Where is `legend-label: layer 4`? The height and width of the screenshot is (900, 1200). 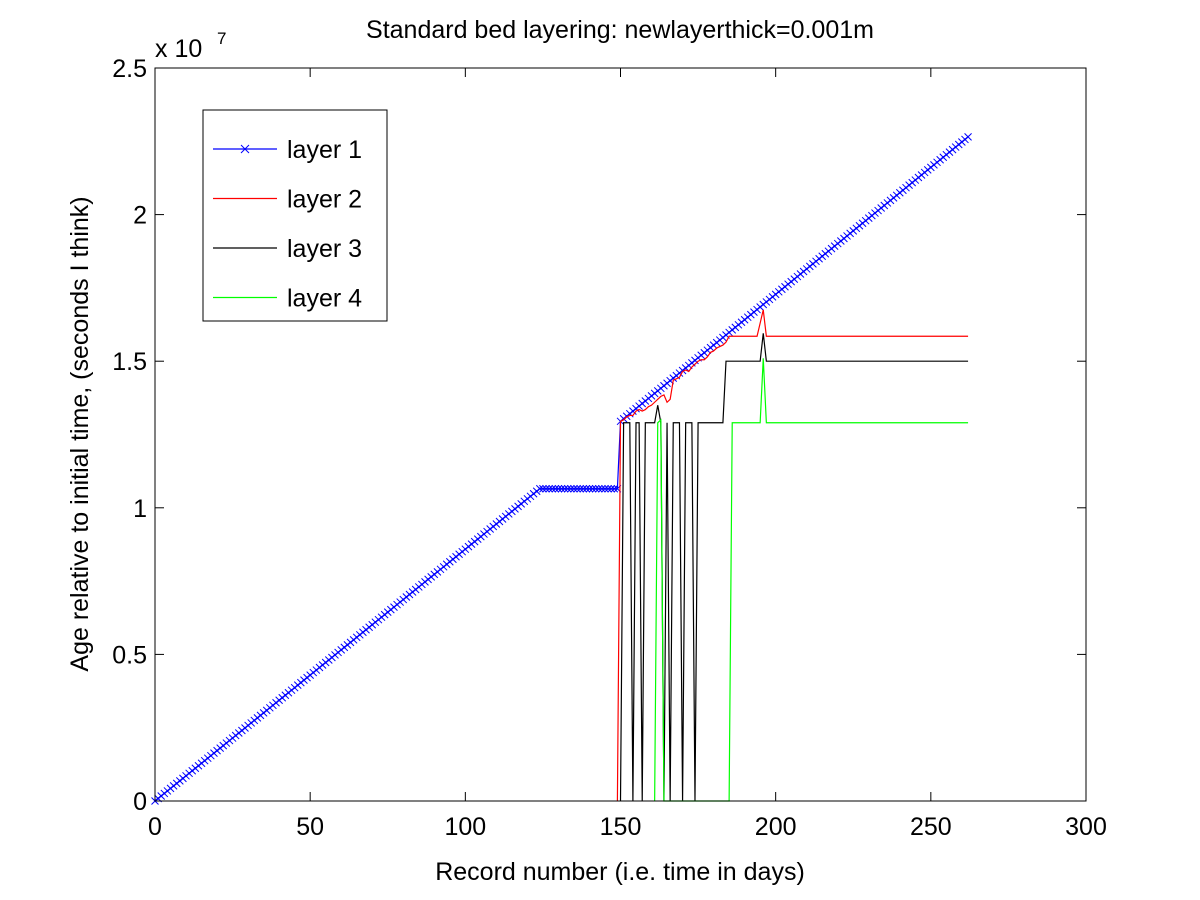
legend-label: layer 4 is located at coordinates (324, 299).